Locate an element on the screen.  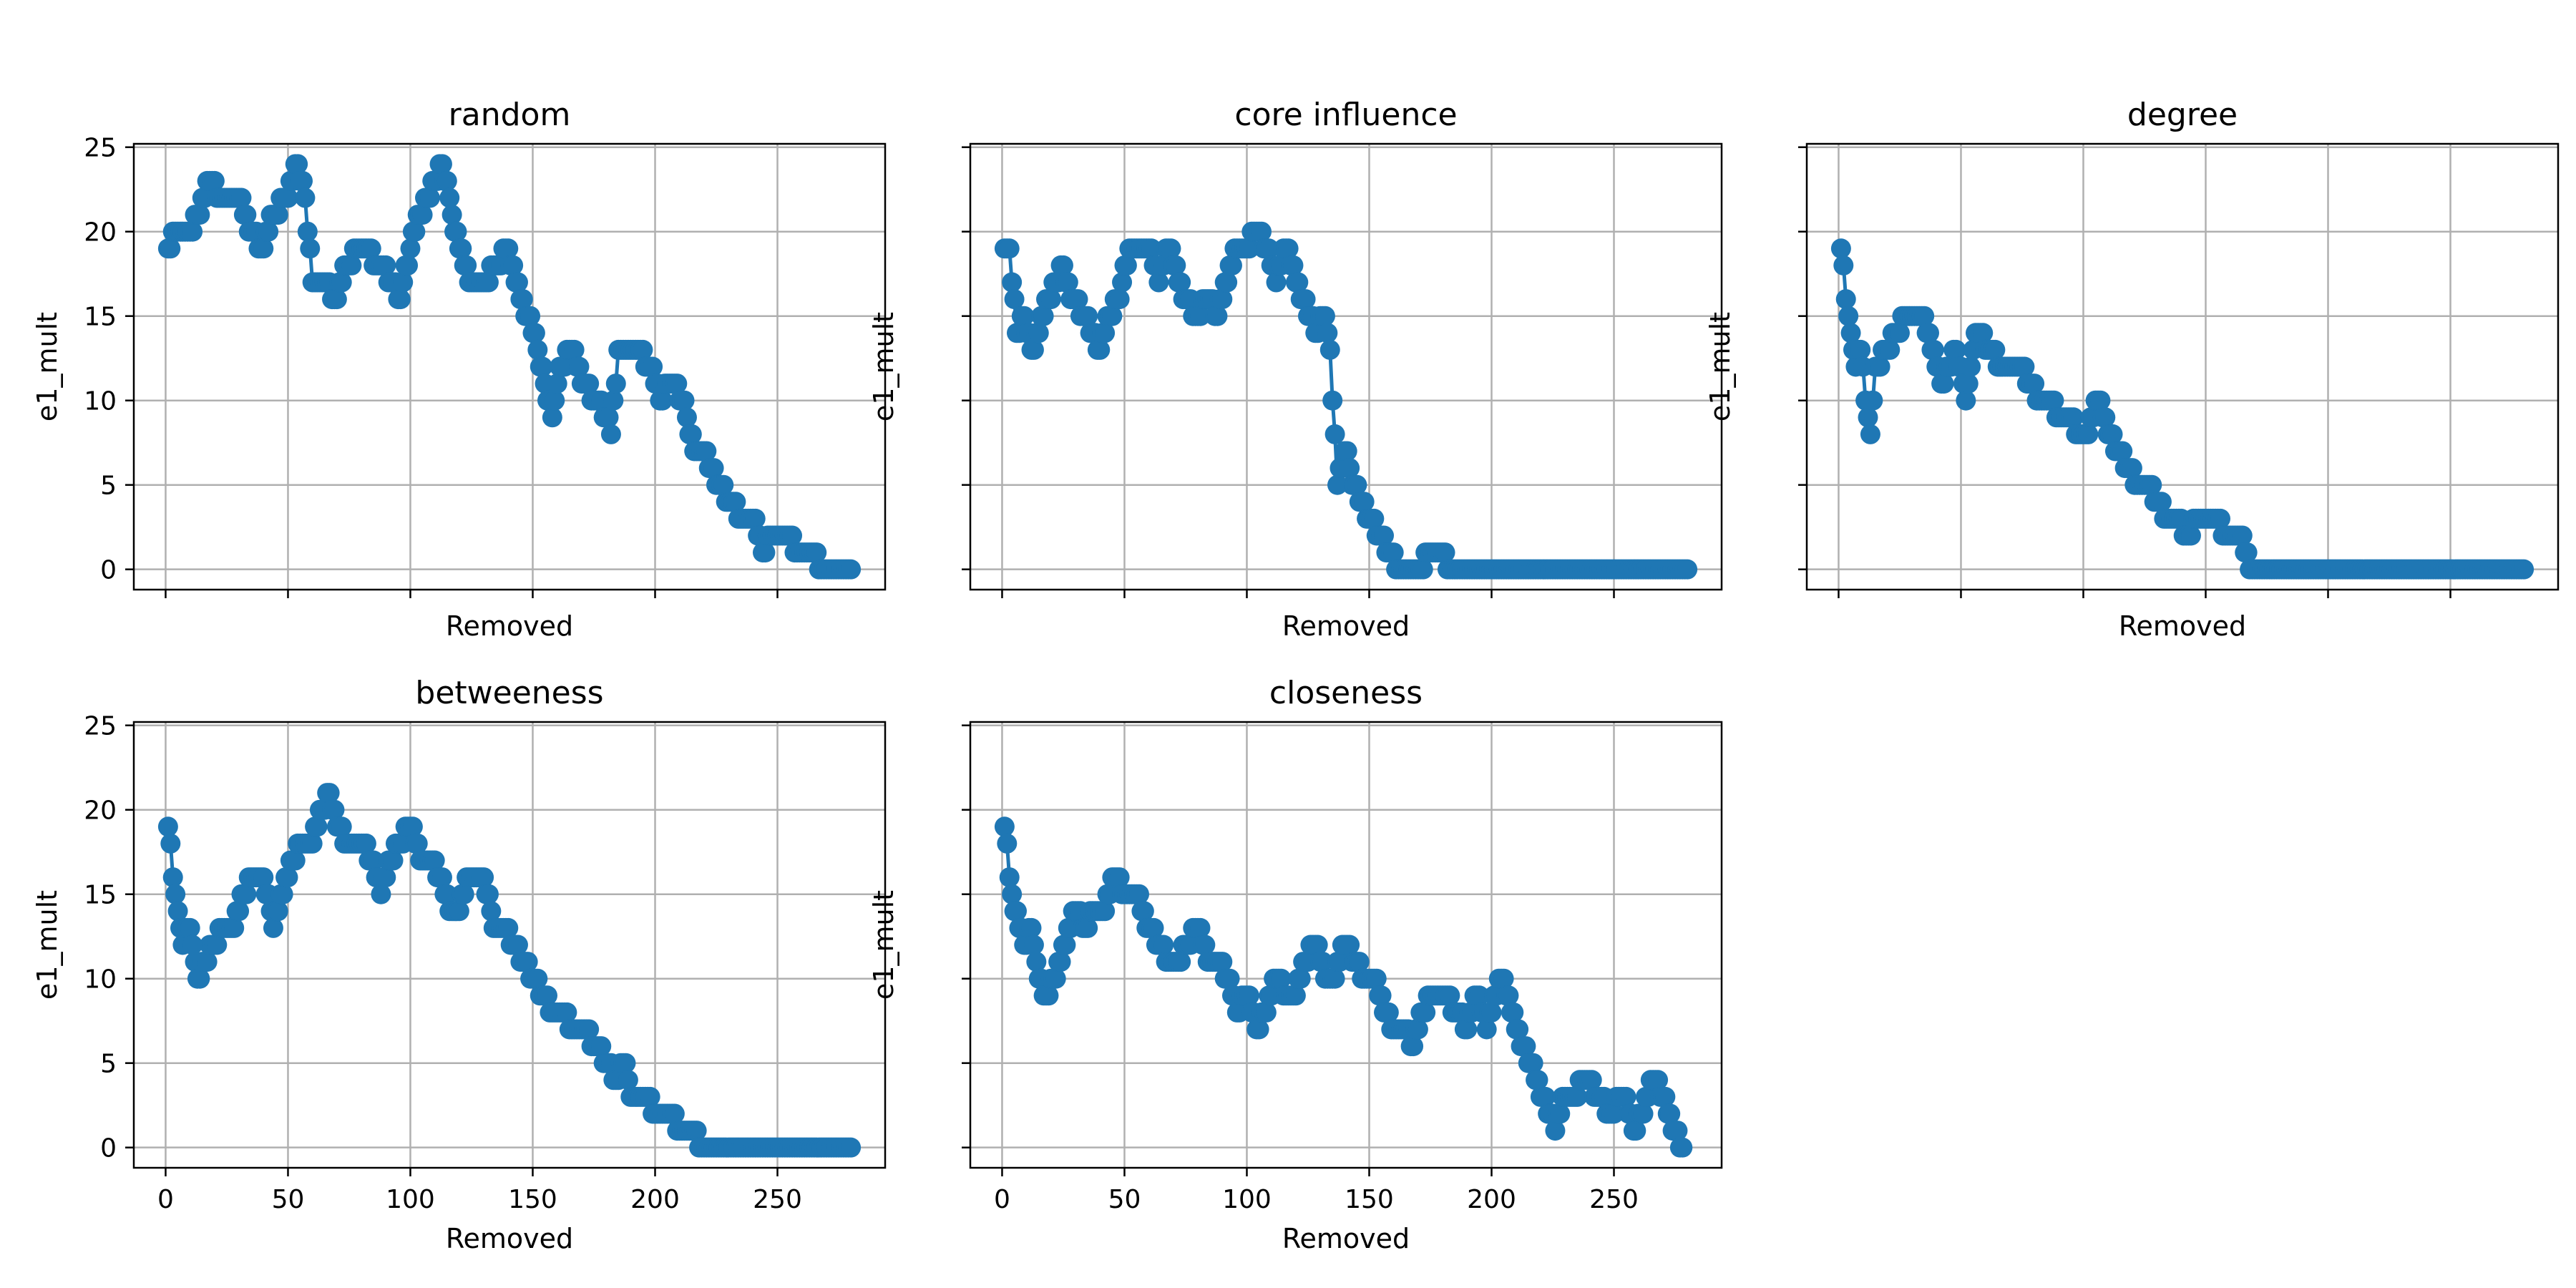
x-tick-label: 150 is located at coordinates (1369, 1199).